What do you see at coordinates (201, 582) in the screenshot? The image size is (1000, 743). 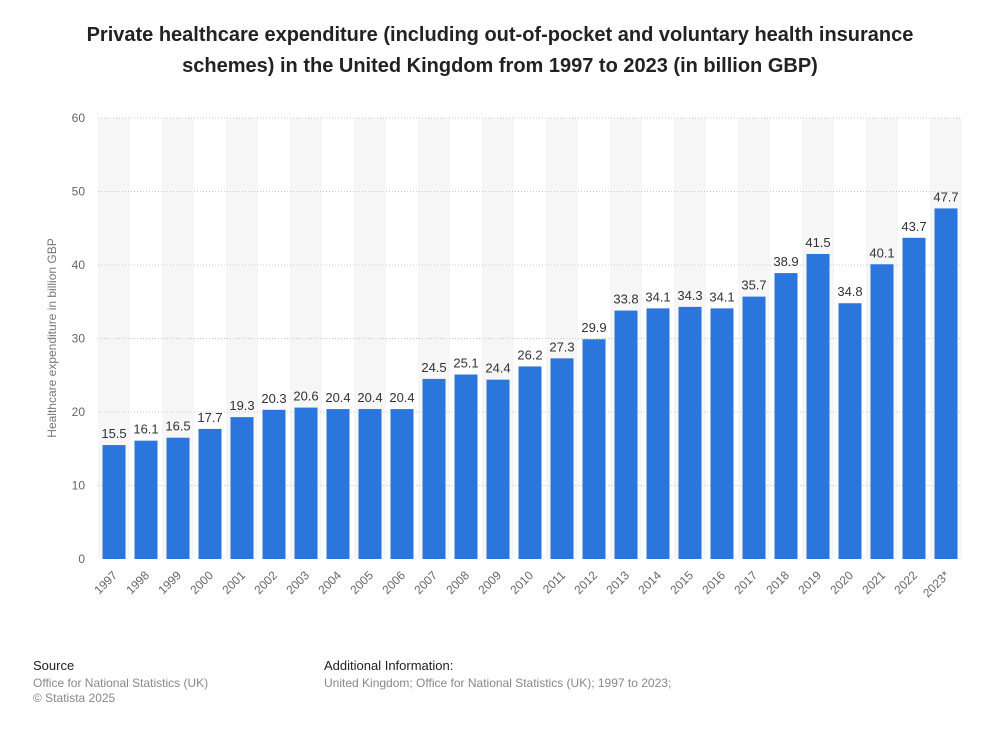 I see `x-tick-label: 2000` at bounding box center [201, 582].